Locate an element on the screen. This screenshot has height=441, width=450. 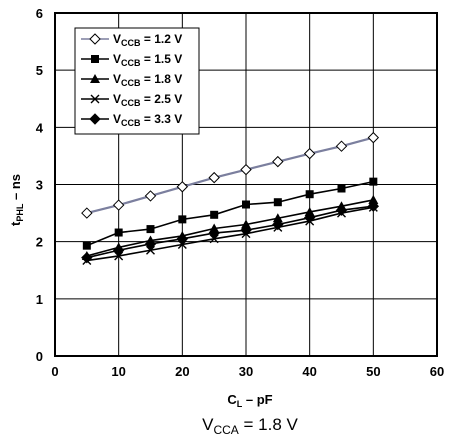
x-tick-label: 30 is located at coordinates (246, 371).